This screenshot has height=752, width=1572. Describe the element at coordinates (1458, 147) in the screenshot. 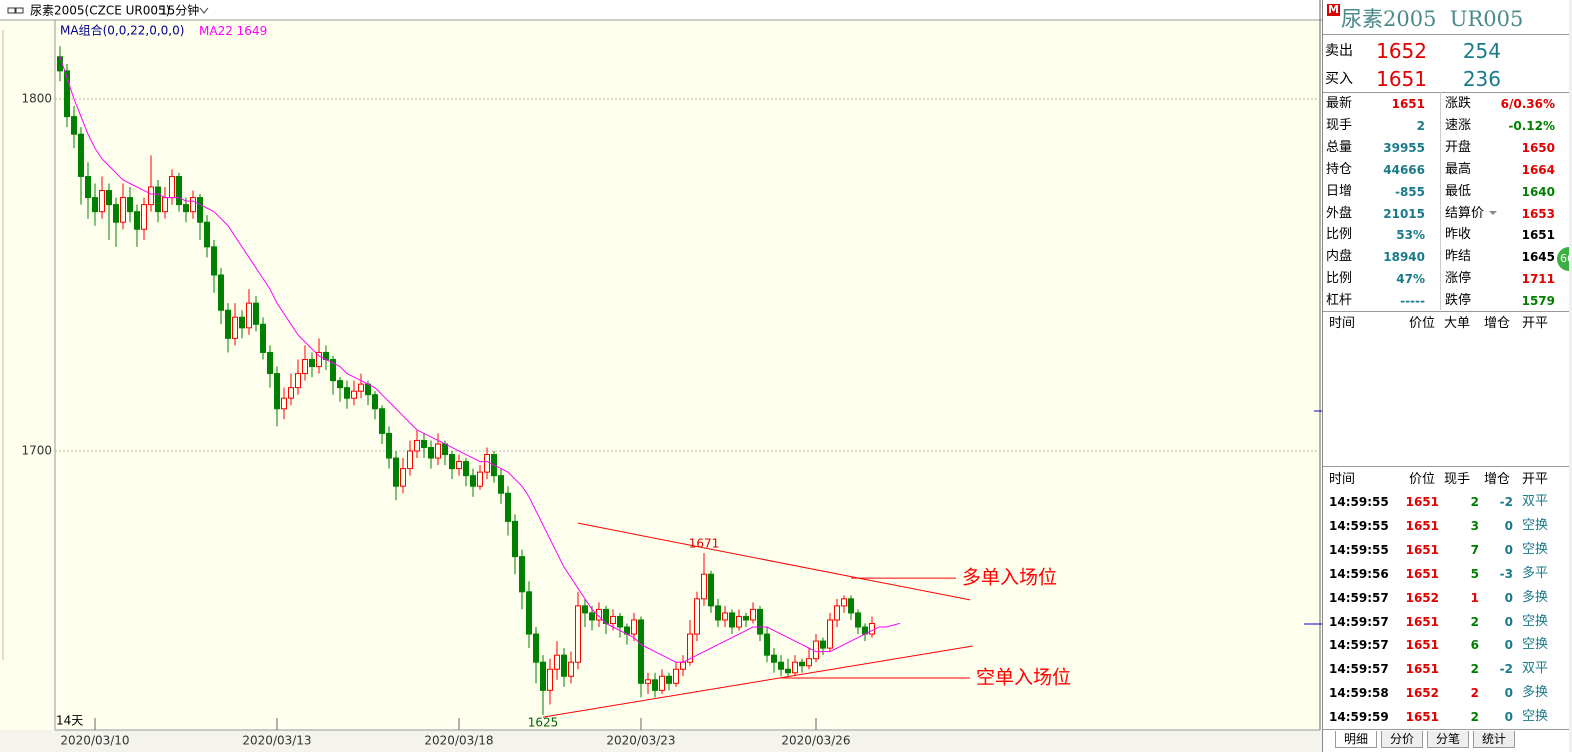

I see `stat-label: 开盘` at that location.